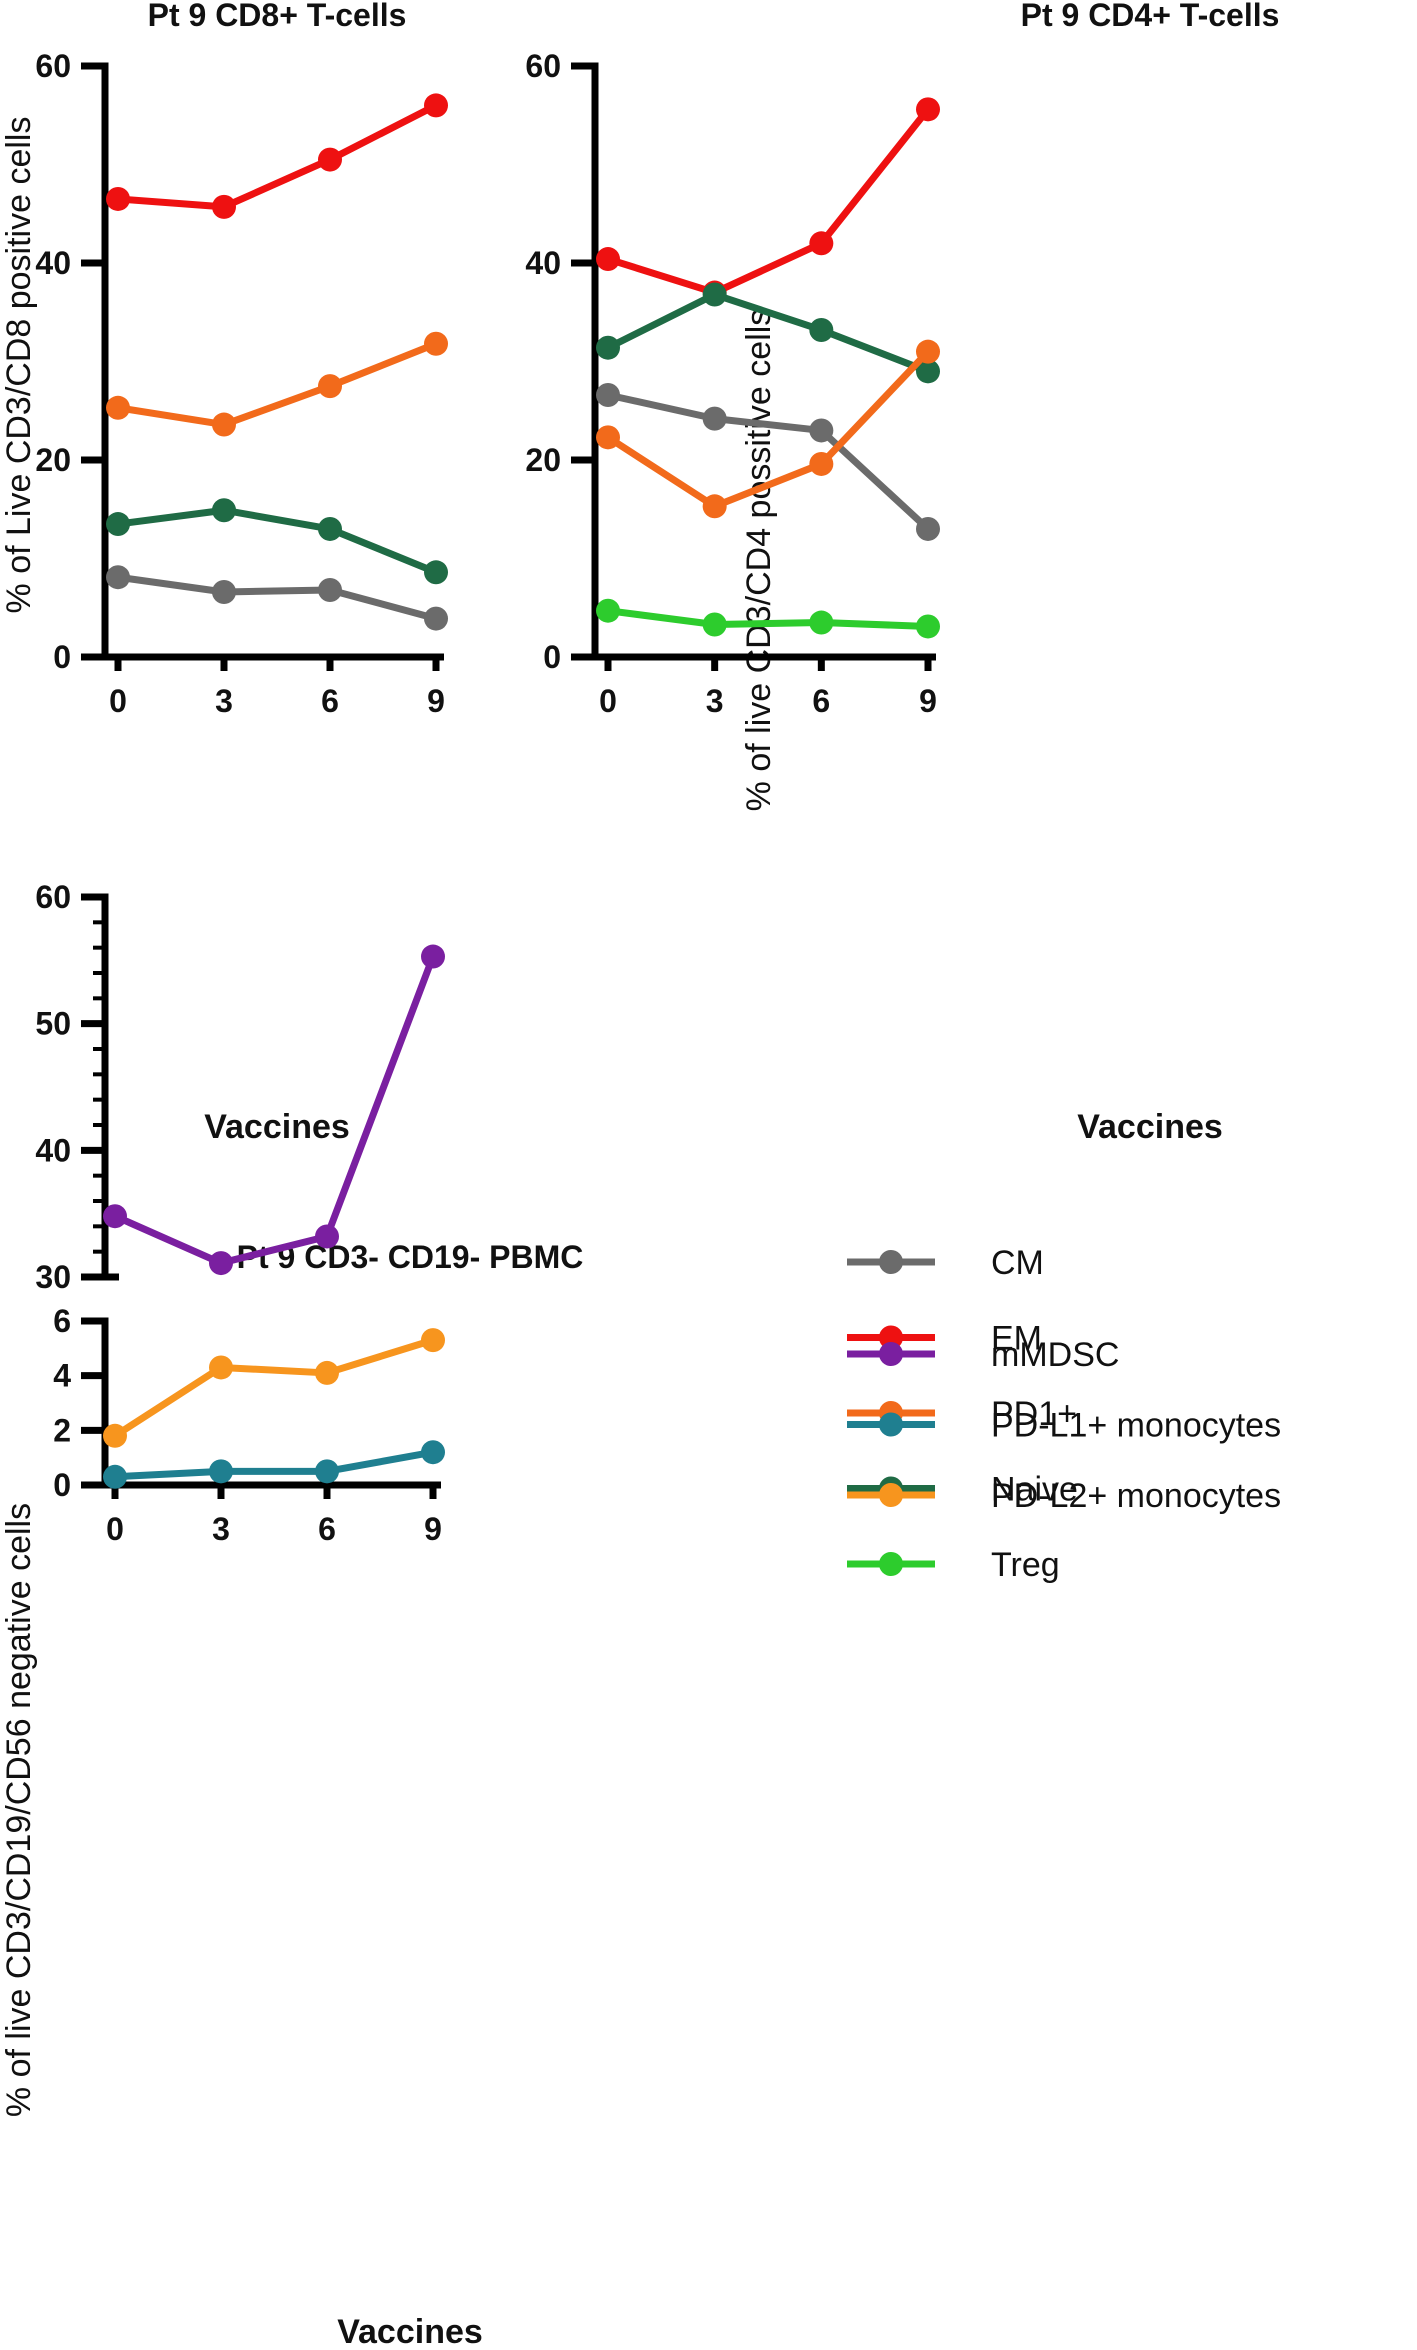 The image size is (1417, 2350). I want to click on cd4-y-tick-label-60: 60, so click(543, 66).